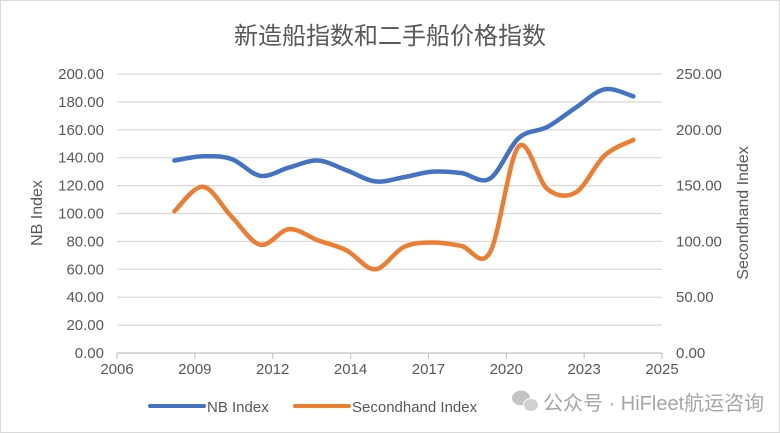 This screenshot has width=780, height=433. I want to click on legend-label-secondhand: Secondhand Index, so click(415, 407).